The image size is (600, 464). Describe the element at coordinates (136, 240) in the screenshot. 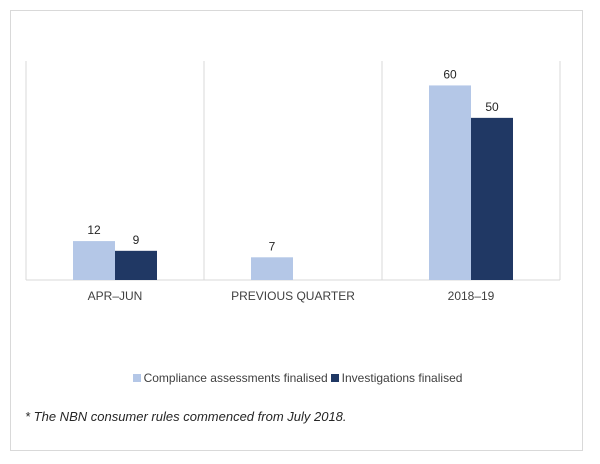

I see `data-label: 9` at that location.